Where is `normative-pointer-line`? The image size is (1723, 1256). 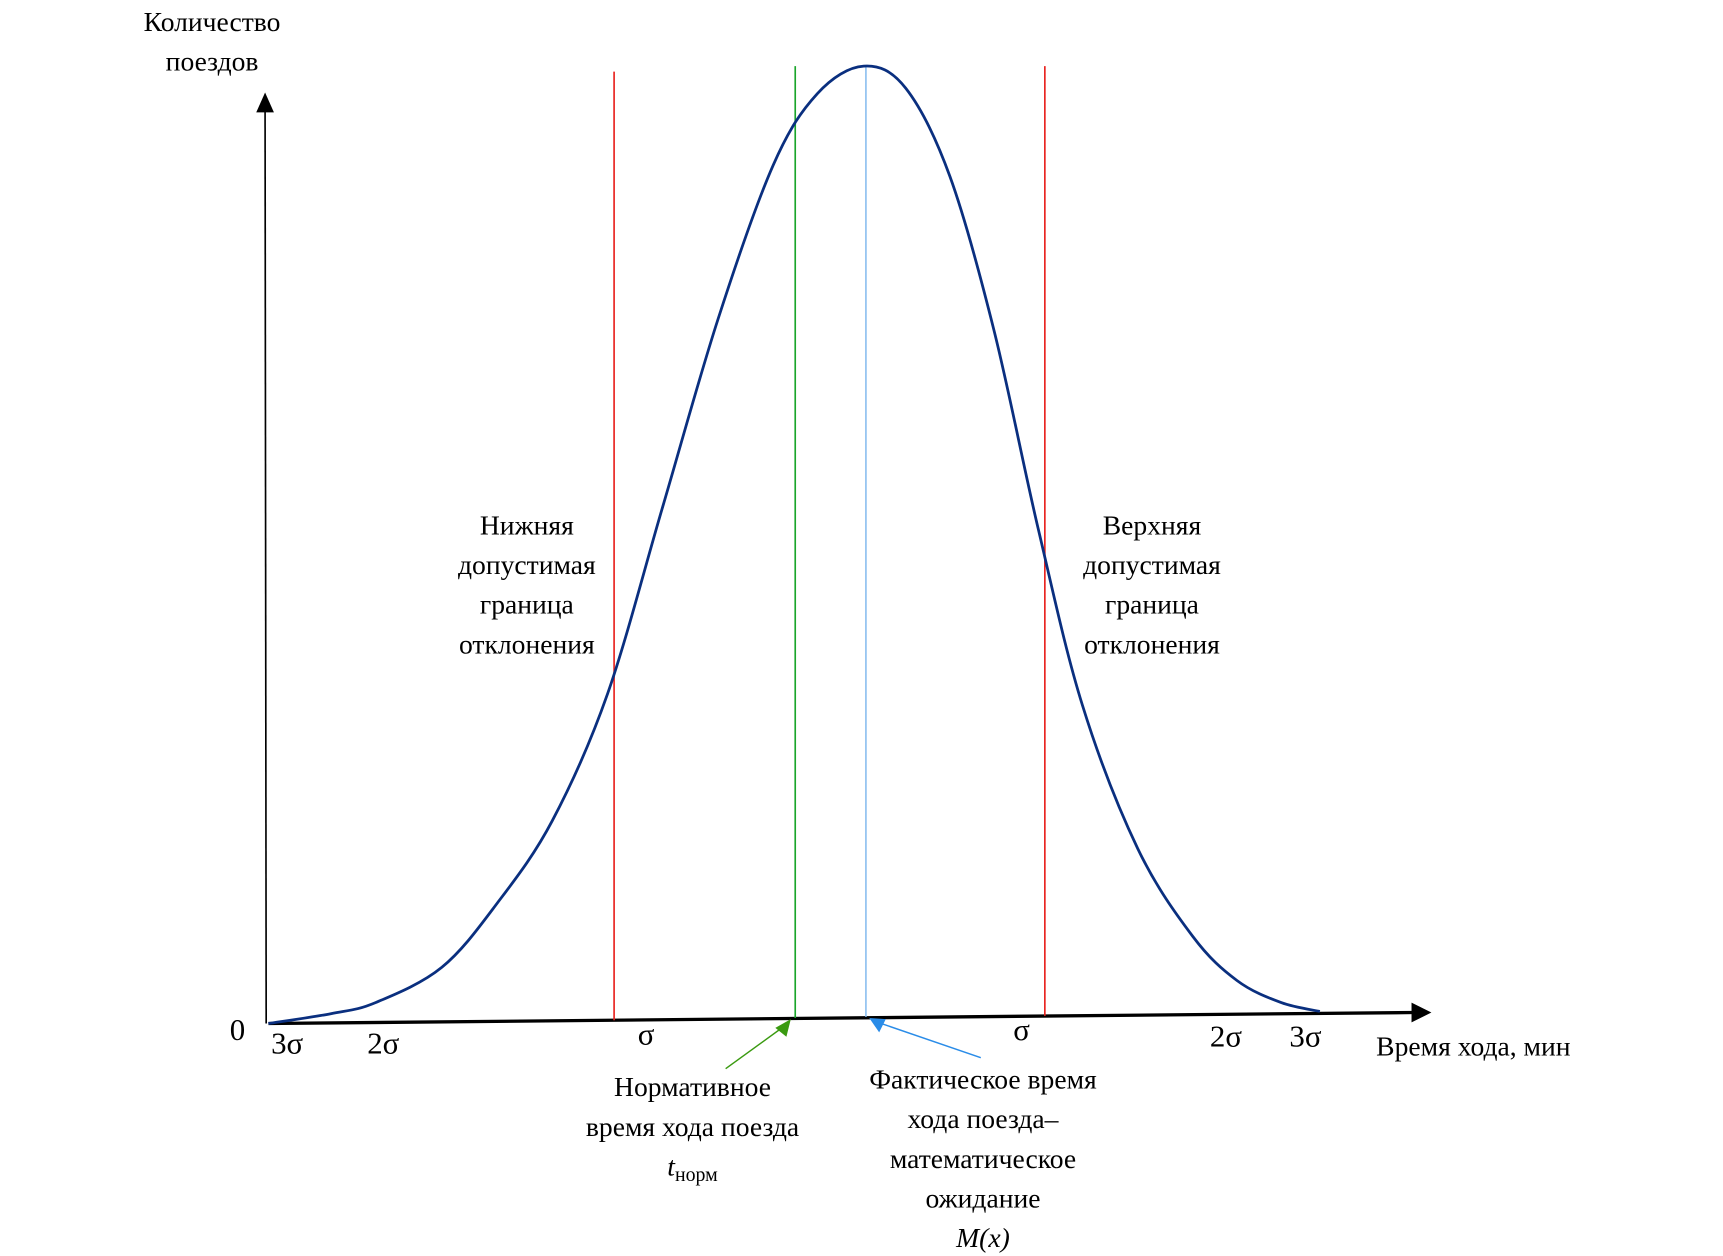 normative-pointer-line is located at coordinates (756, 1047).